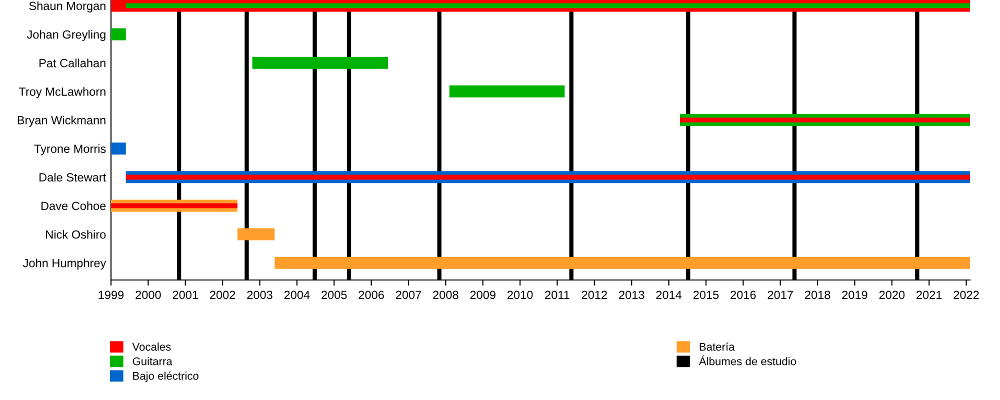 Image resolution: width=1000 pixels, height=400 pixels. Describe the element at coordinates (631, 295) in the screenshot. I see `x-tick-label: 2013` at that location.